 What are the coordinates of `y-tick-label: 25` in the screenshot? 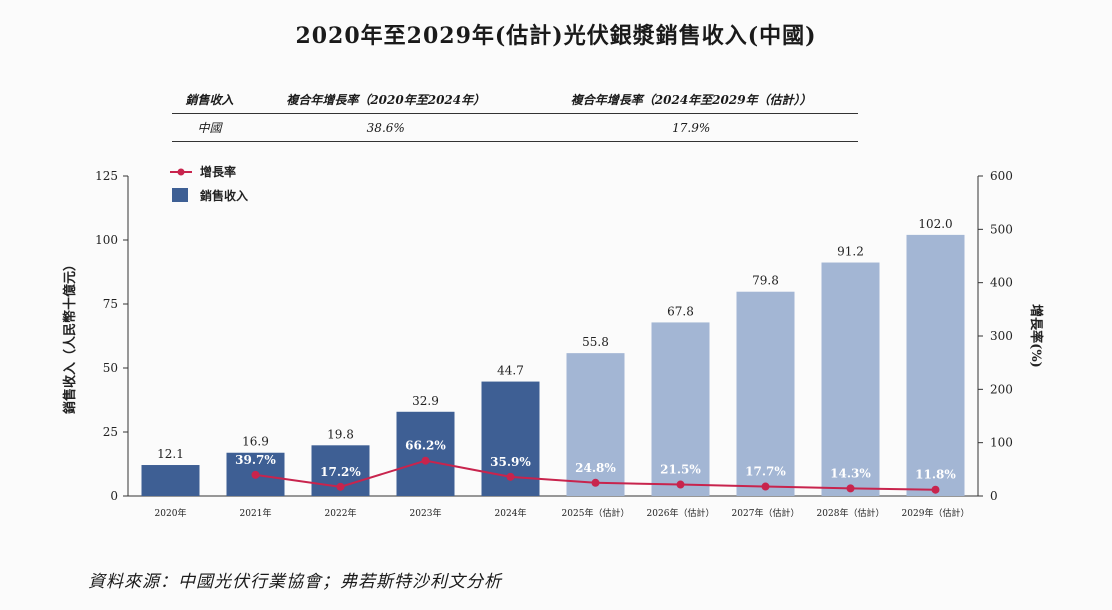 It's located at (110, 432).